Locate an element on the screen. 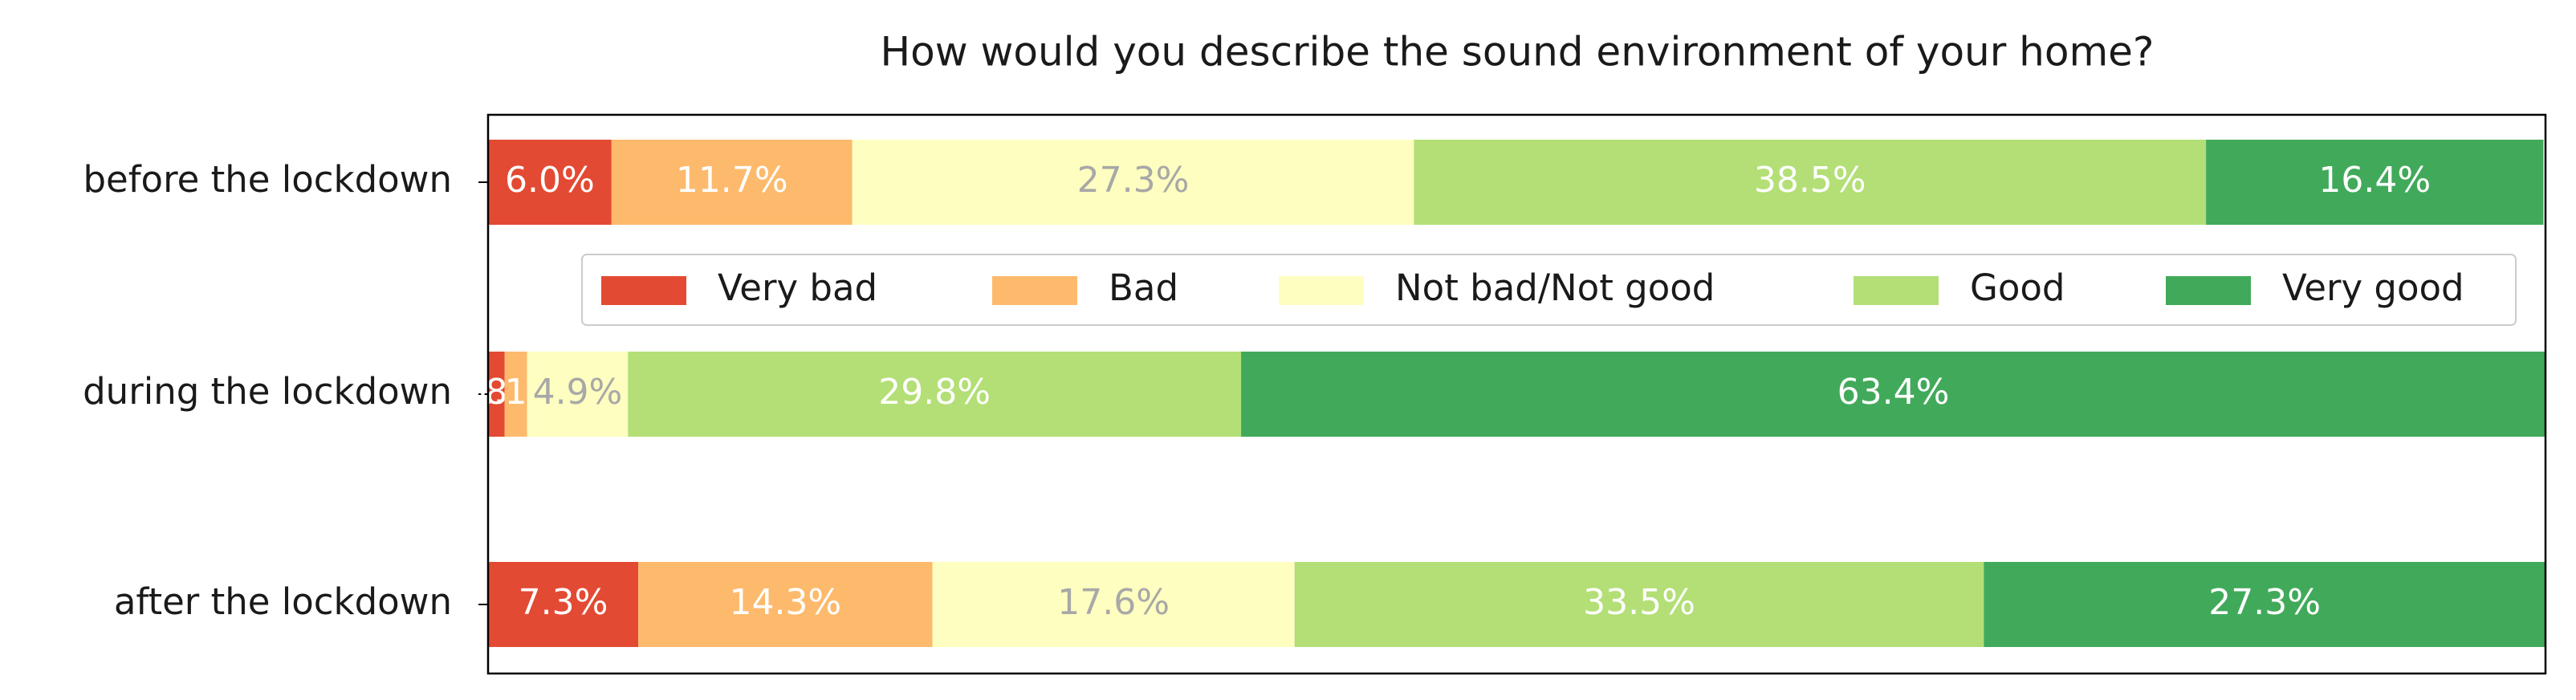  y-tick-label: during the lockdown is located at coordinates (267, 391).